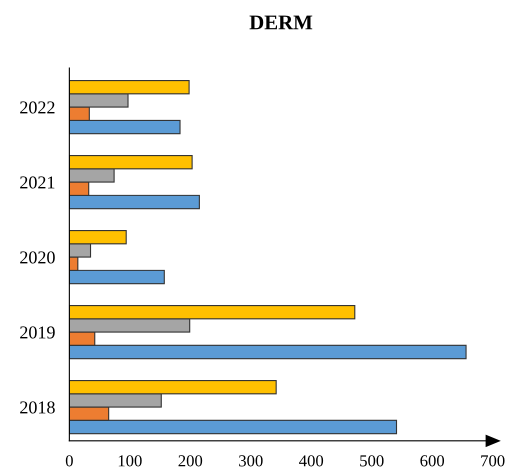 The width and height of the screenshot is (510, 473). Describe the element at coordinates (37, 107) in the screenshot. I see `y-tick-label: 2022` at that location.